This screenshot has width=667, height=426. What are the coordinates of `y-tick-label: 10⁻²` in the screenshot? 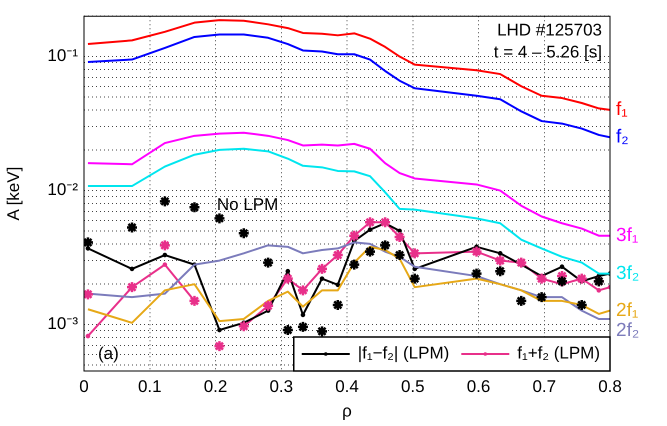 It's located at (62, 190).